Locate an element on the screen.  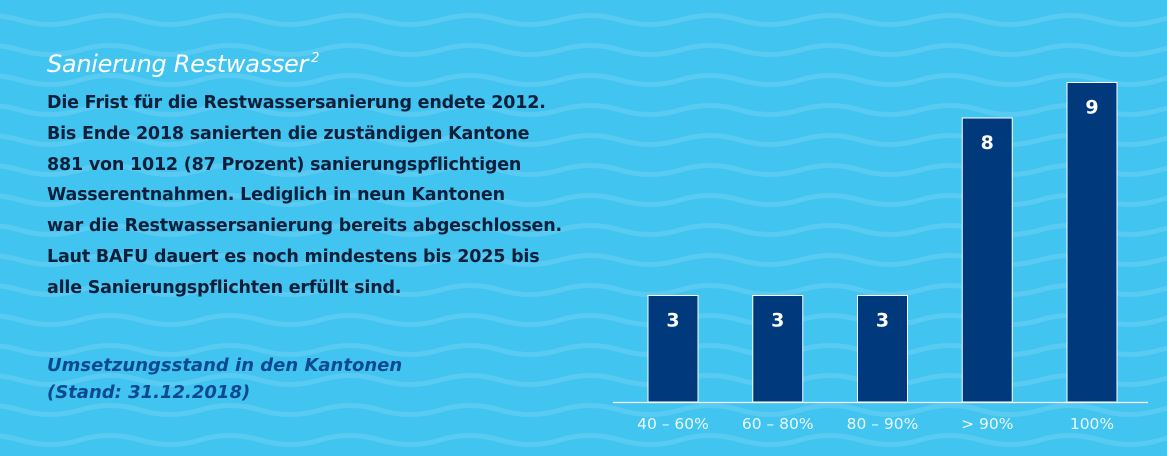
footnote-marker: 2 is located at coordinates (315, 58).